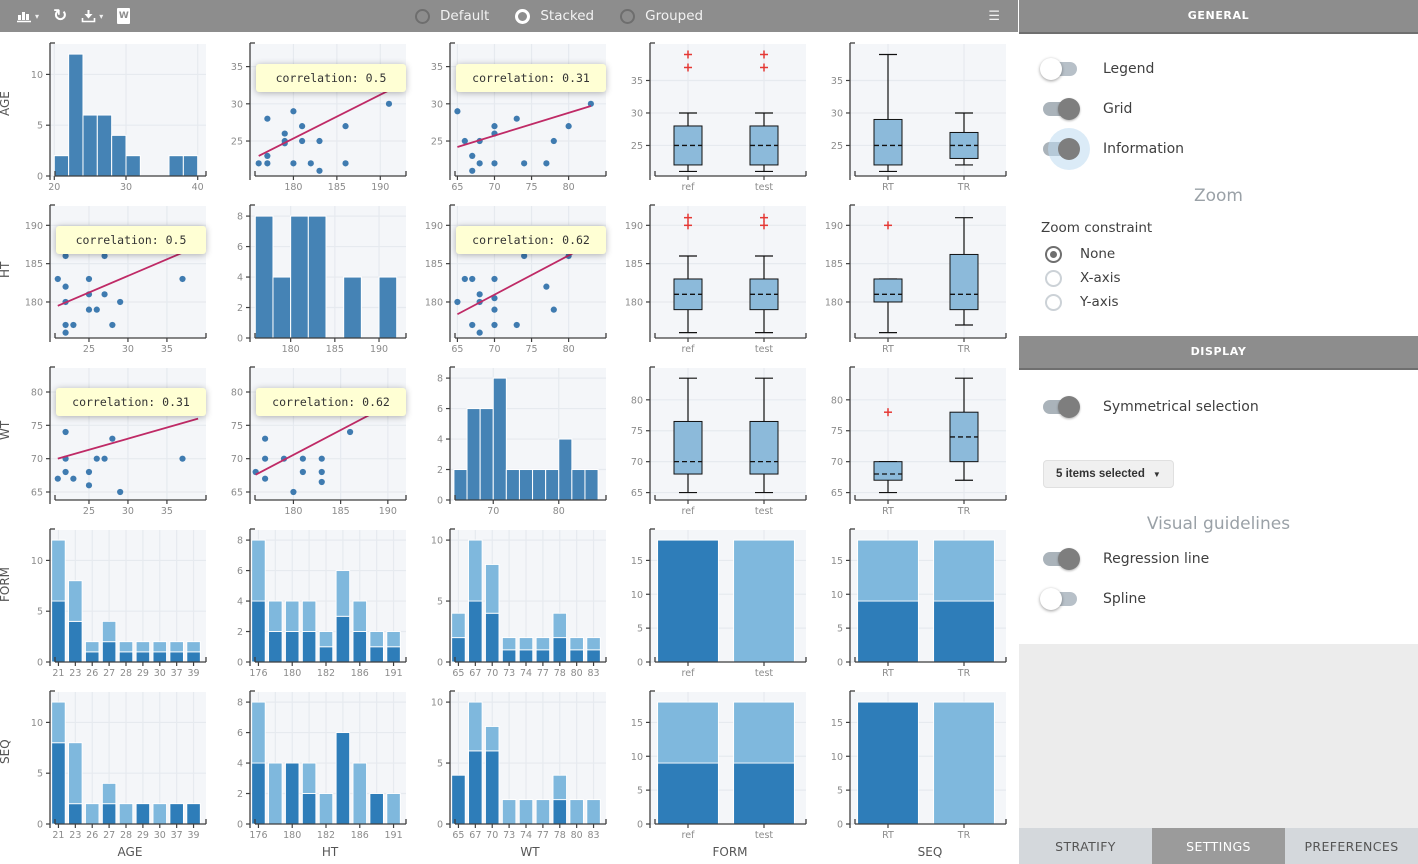 The width and height of the screenshot is (1418, 864). What do you see at coordinates (1218, 407) in the screenshot?
I see `symmetrical-selection-toggle-row: Symmetrical selection` at bounding box center [1218, 407].